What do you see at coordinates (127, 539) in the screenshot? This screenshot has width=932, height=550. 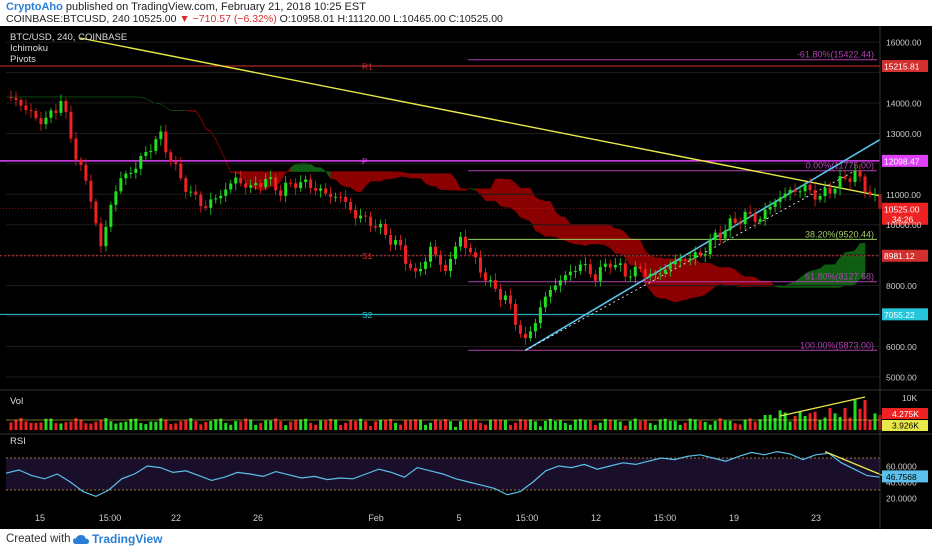 I see `tradingview-brand: TradingView` at bounding box center [127, 539].